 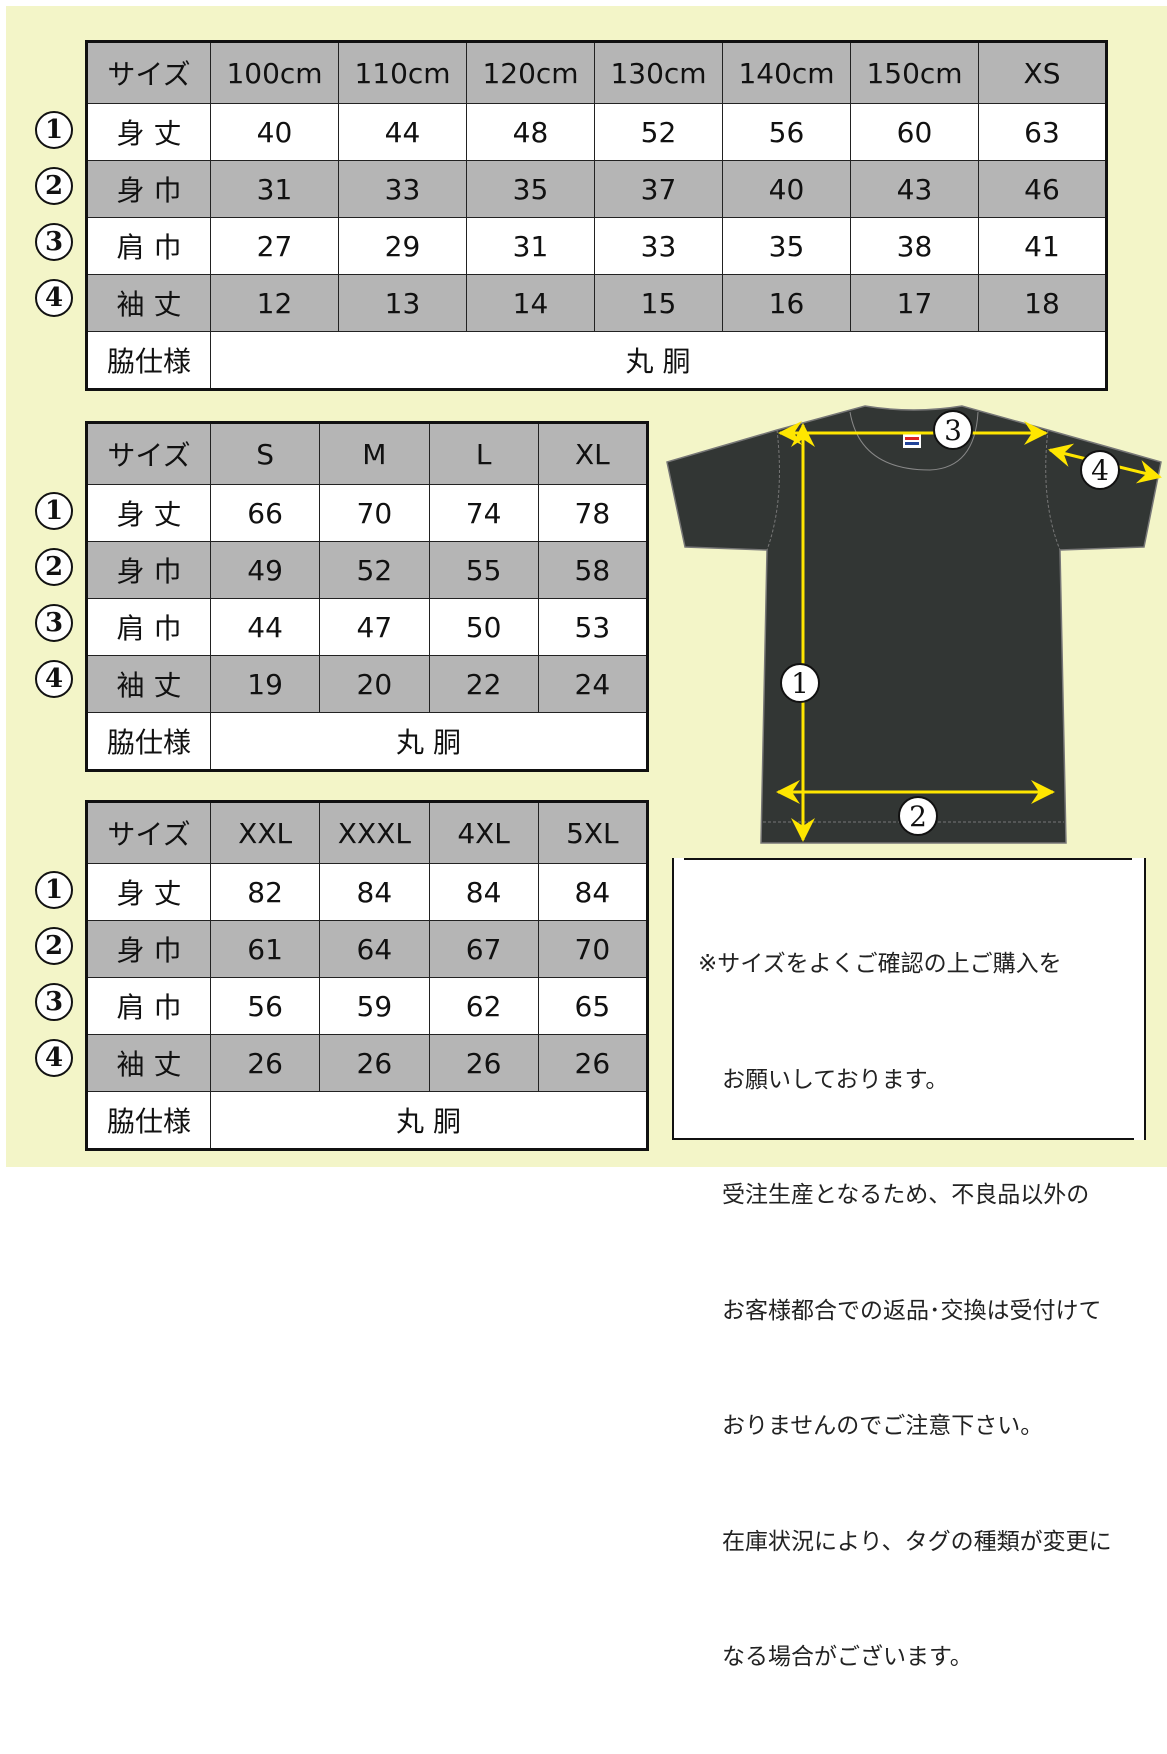 I want to click on measure-value: 59, so click(x=374, y=1006).